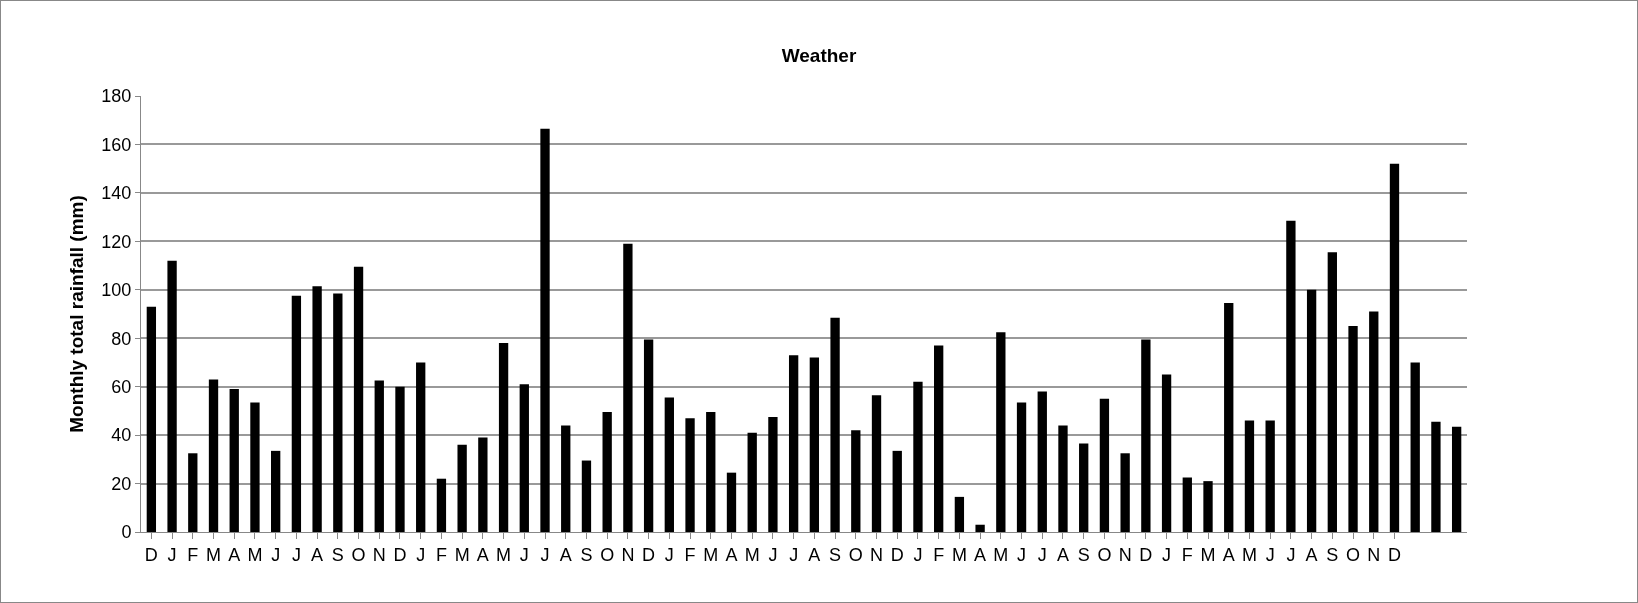 This screenshot has width=1638, height=603. I want to click on y-tick-label: 140, so click(116, 193).